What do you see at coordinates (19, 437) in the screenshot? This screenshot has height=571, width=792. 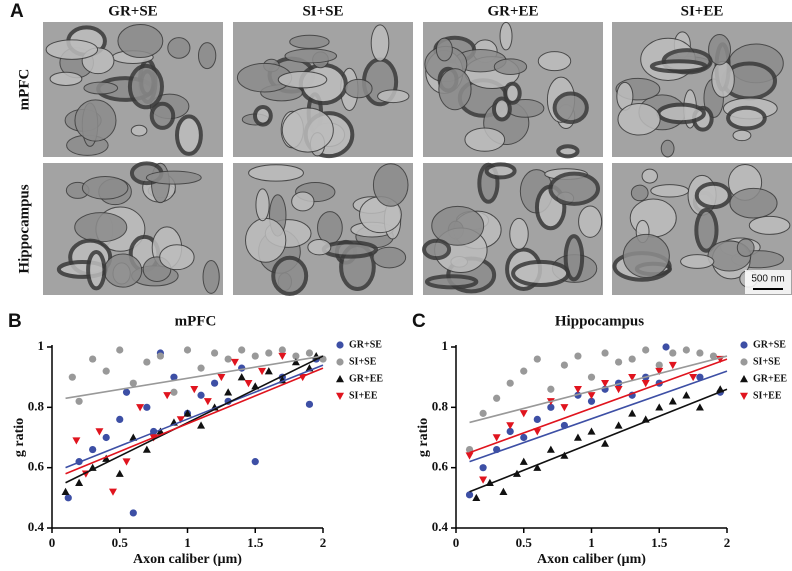 I see `y-axis-label: g ratio` at bounding box center [19, 437].